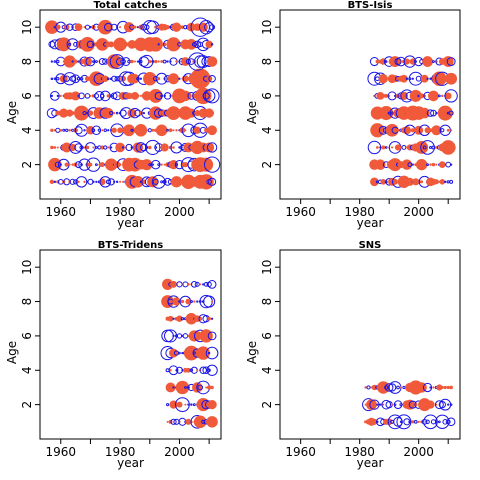 The width and height of the screenshot is (480, 480). What do you see at coordinates (179, 452) in the screenshot?
I see `x-tick-label: 2000` at bounding box center [179, 452].